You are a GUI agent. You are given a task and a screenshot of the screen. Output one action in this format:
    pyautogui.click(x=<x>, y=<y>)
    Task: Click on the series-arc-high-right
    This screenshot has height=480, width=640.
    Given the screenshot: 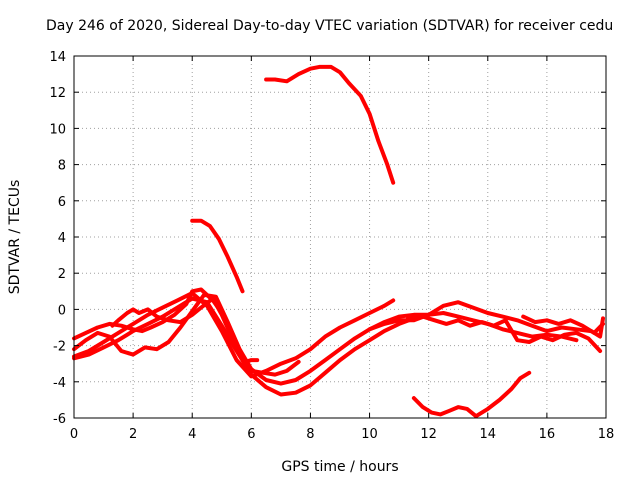 What is the action you would take?
    pyautogui.click(x=330, y=124)
    